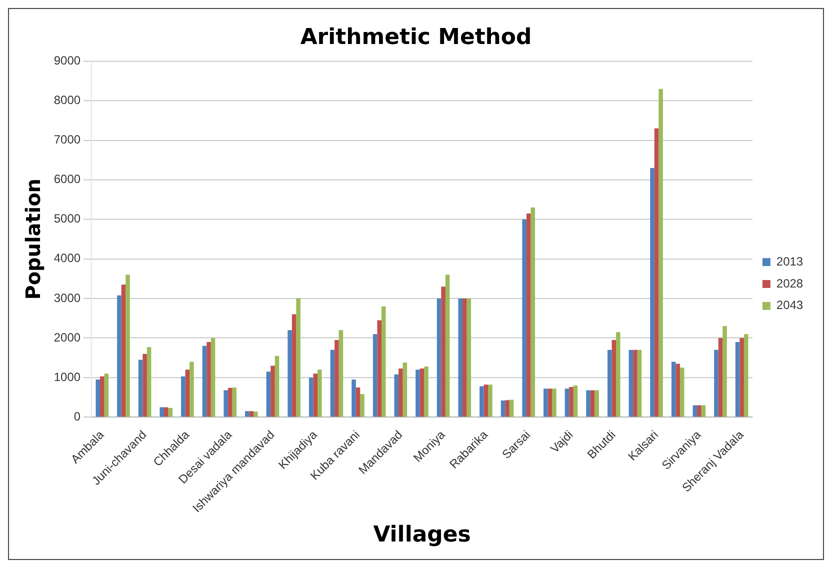 The image size is (836, 571). I want to click on y-tick-label: 7000, so click(67, 139).